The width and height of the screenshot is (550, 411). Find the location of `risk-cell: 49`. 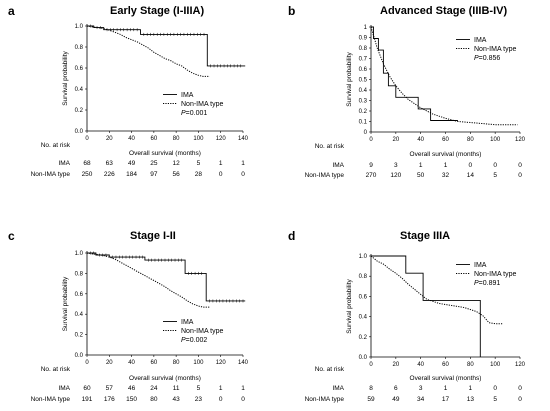

risk-cell: 49 is located at coordinates (132, 163).